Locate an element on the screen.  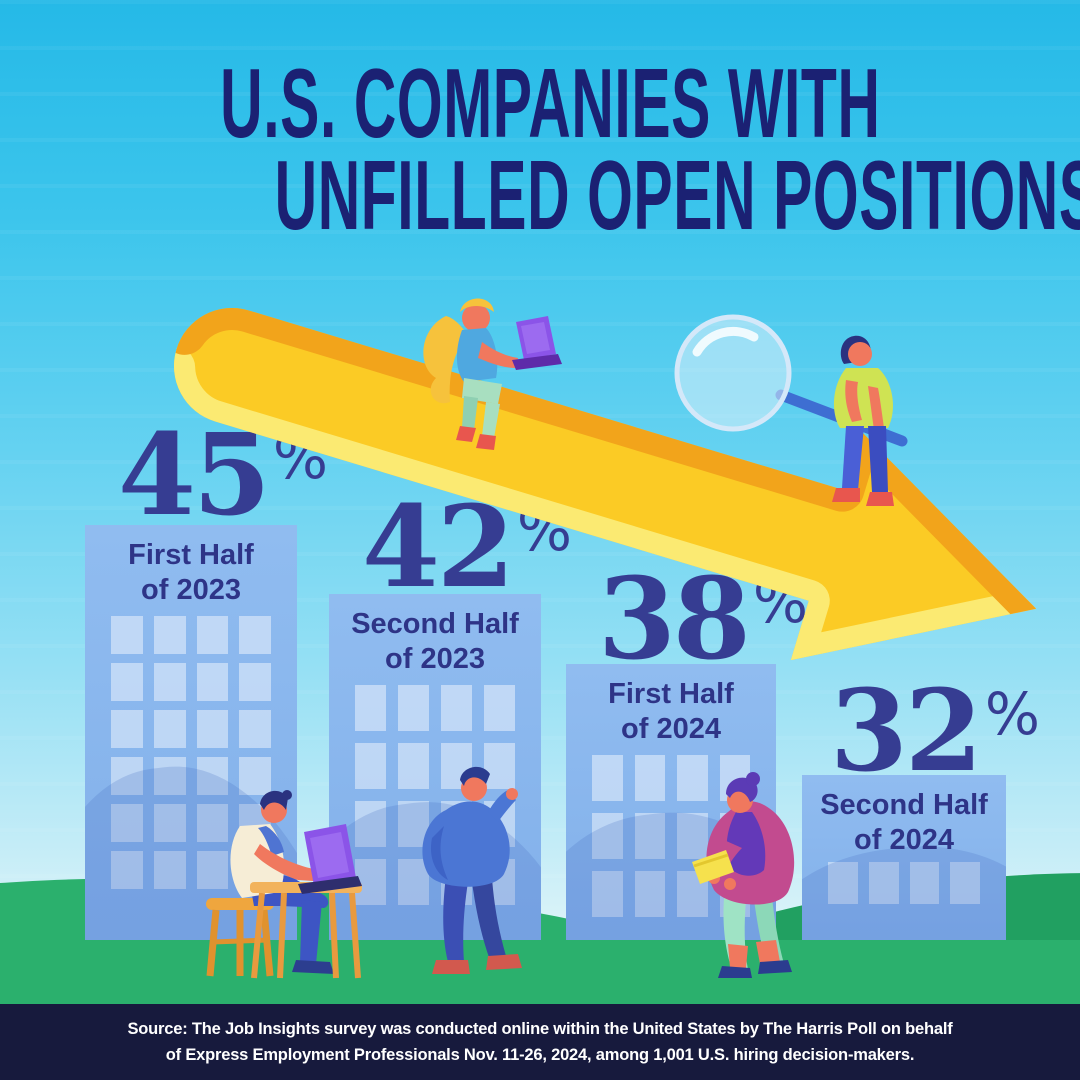
title-line-2: UNFILLED OPEN POSITIONS is located at coordinates (677, 195).